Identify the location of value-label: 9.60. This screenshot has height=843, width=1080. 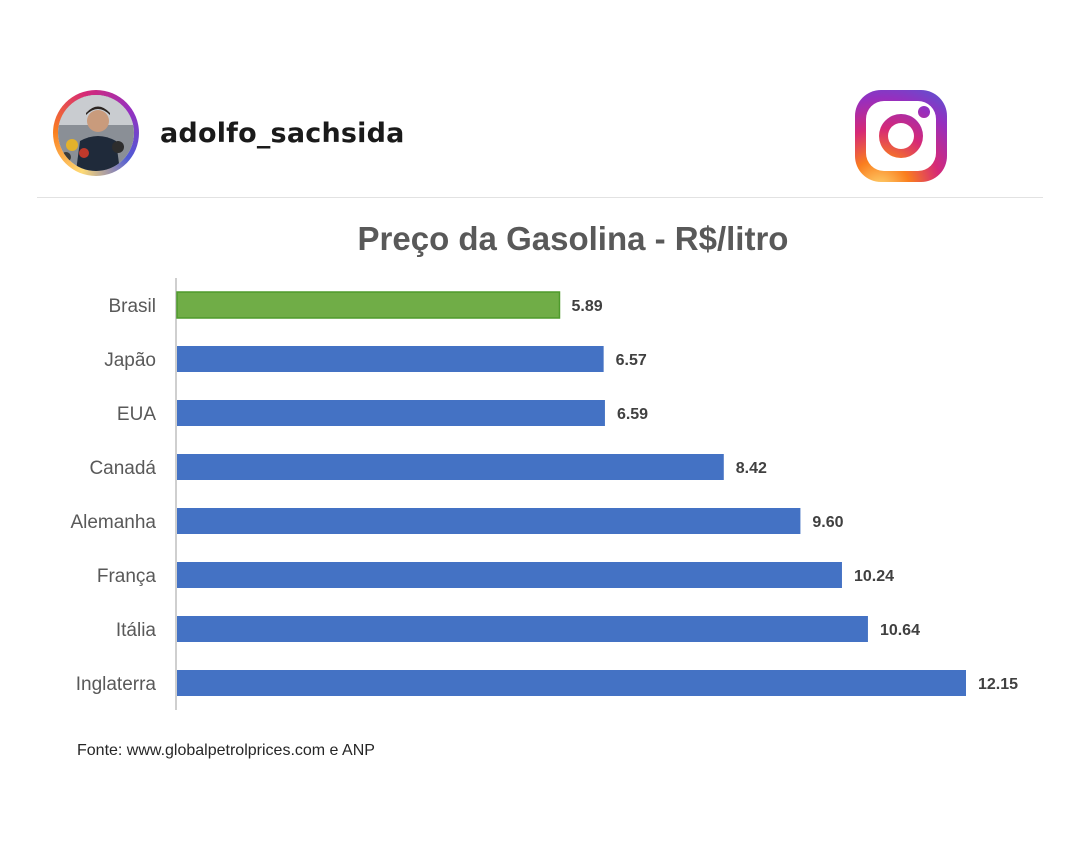
(827, 522).